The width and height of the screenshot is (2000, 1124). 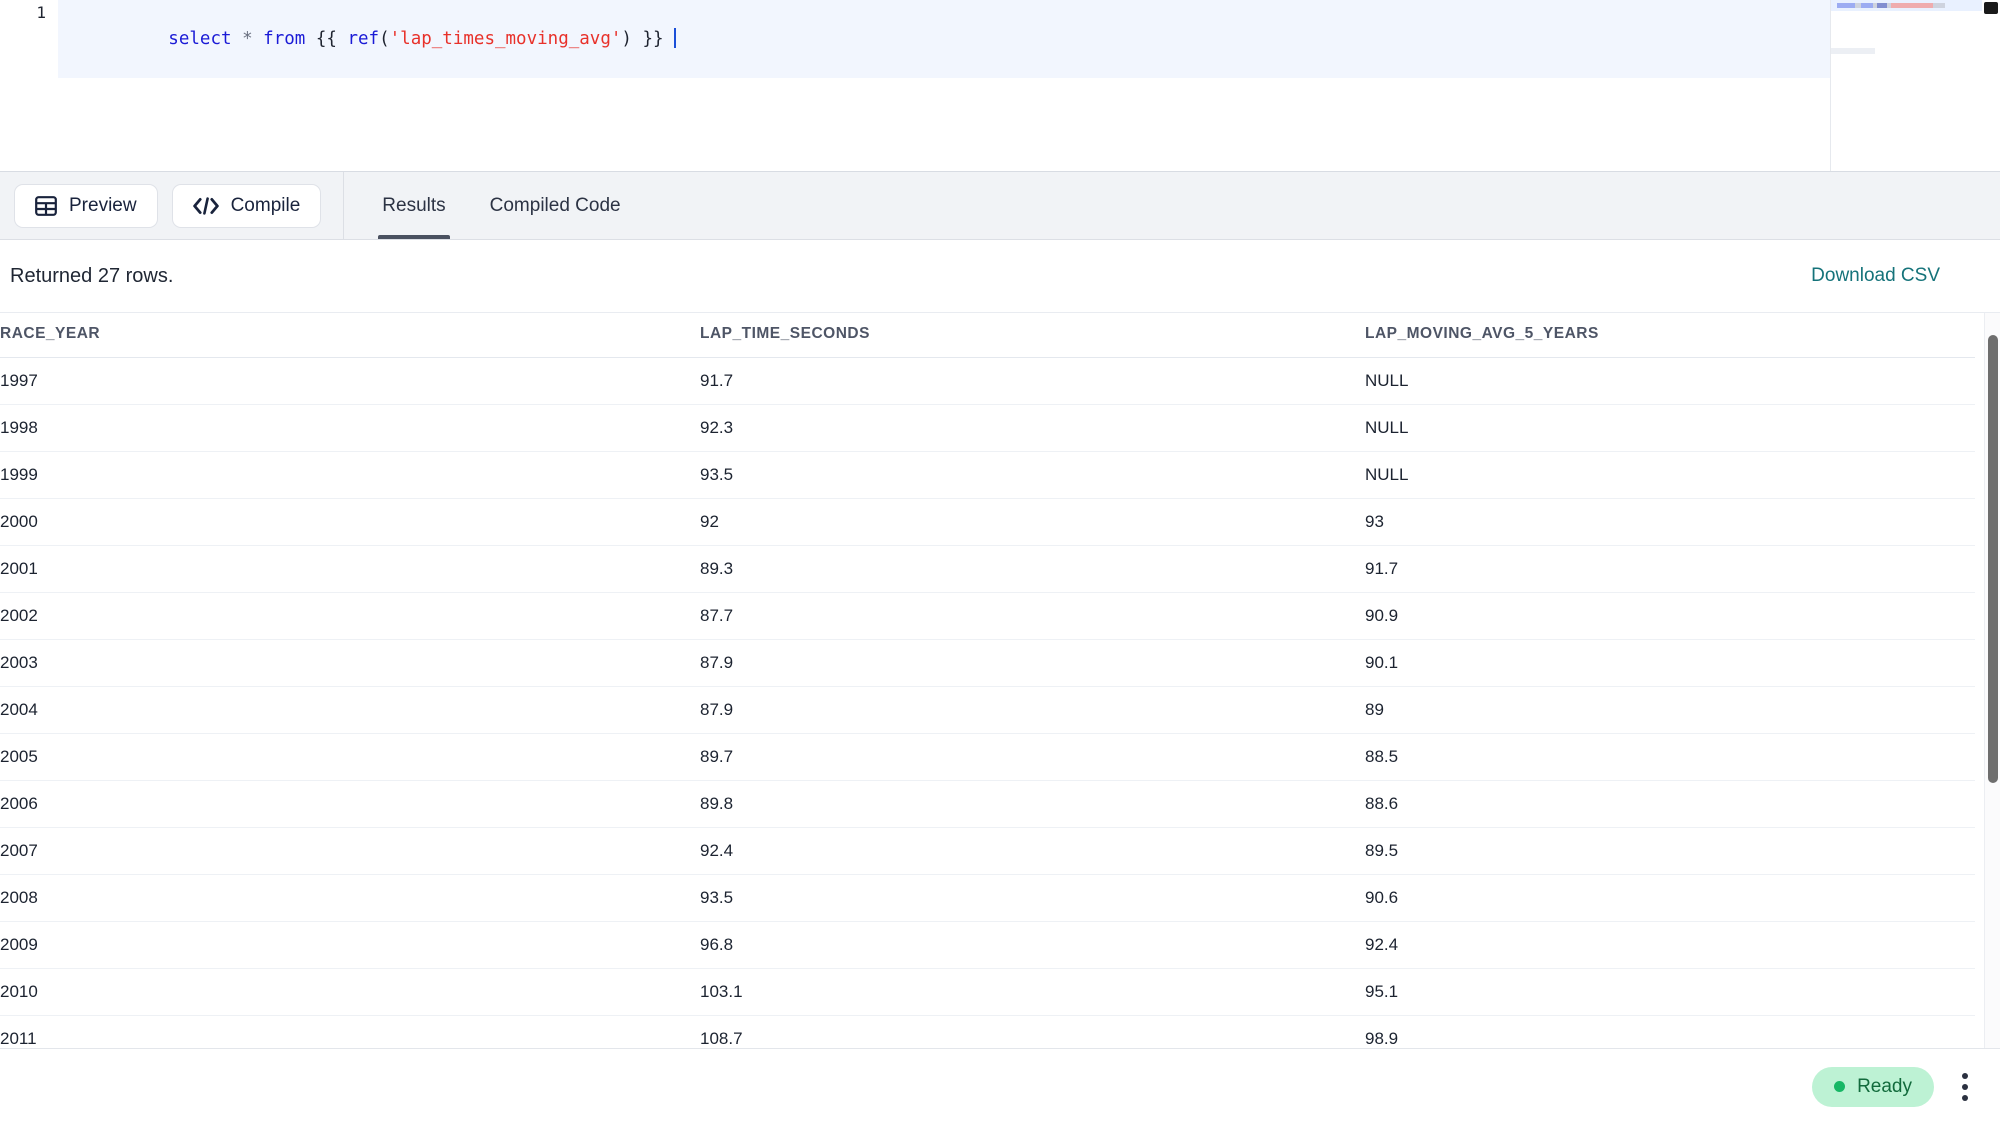 I want to click on table-row: 2010 103.1 95.1, so click(x=987, y=992).